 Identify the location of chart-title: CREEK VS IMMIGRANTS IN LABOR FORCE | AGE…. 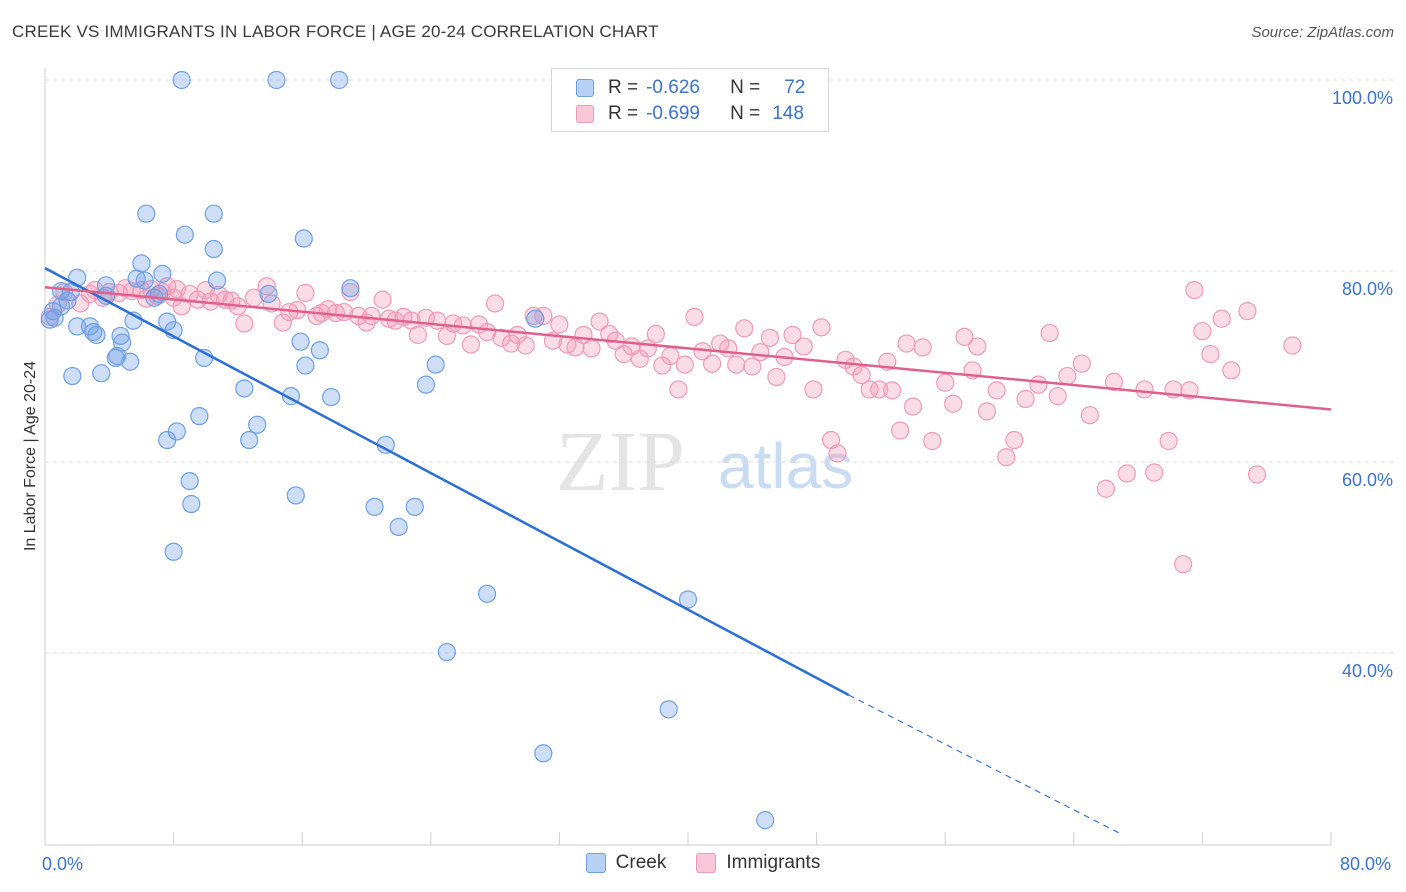
(335, 31).